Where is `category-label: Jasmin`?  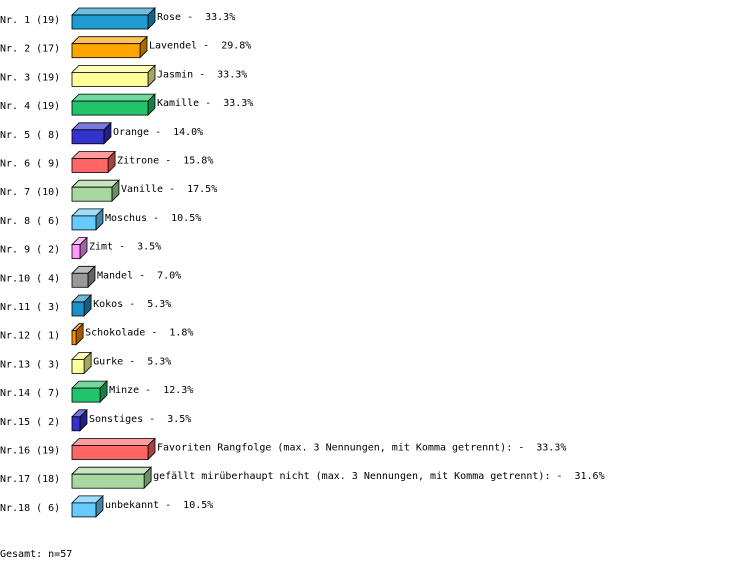 category-label: Jasmin is located at coordinates (175, 74).